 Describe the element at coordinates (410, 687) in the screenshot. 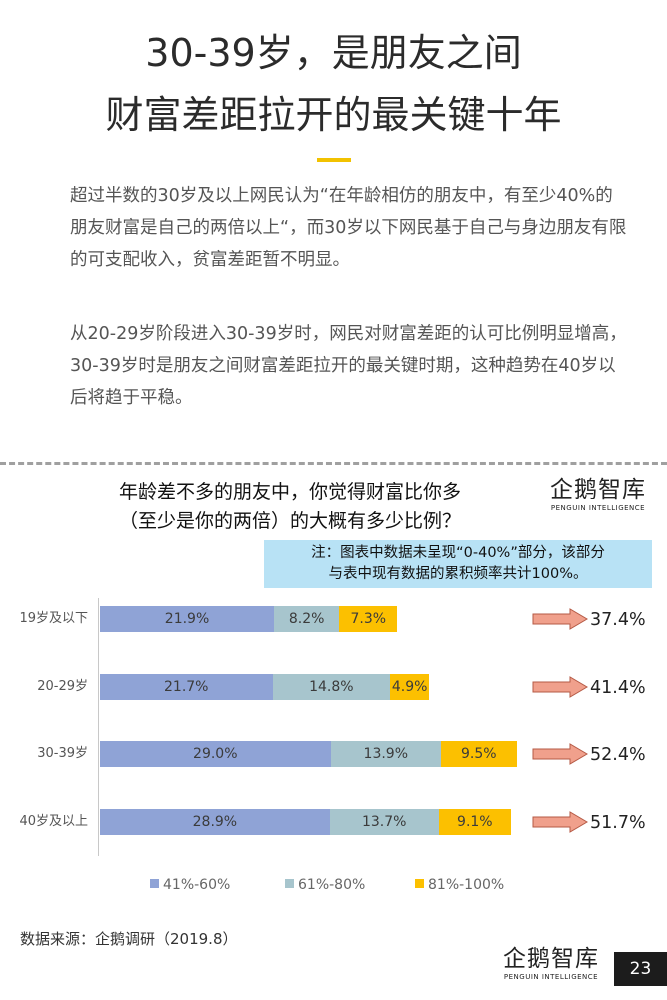

I see `bar-segment: 4.9%` at that location.